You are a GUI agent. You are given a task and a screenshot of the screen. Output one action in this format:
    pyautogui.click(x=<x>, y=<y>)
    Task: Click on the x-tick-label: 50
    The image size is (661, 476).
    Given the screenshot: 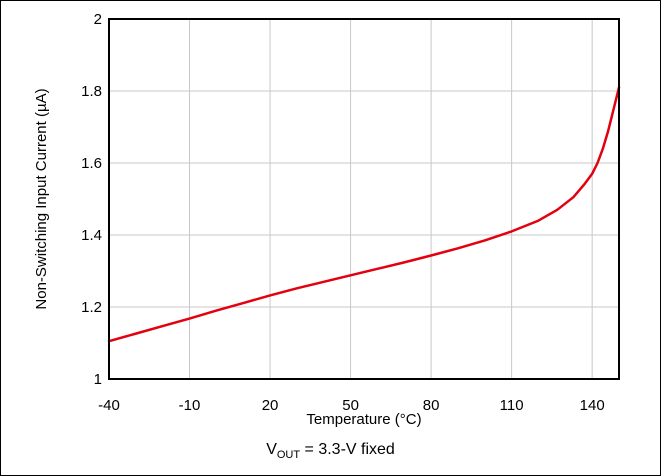 What is the action you would take?
    pyautogui.click(x=350, y=405)
    